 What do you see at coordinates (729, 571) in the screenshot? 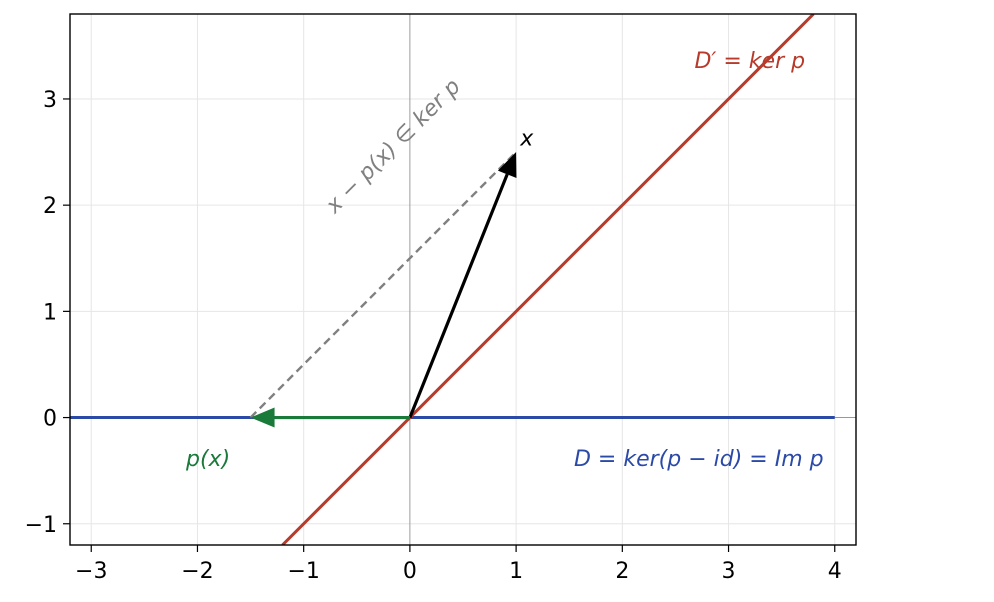
I see `x-tick-label: 3` at bounding box center [729, 571].